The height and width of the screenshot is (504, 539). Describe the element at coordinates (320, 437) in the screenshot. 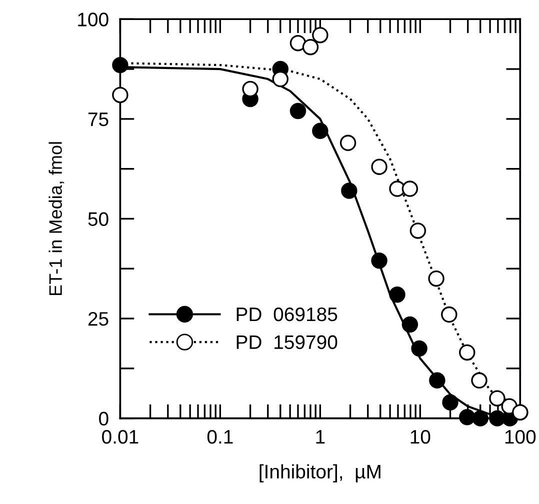

I see `x-tick-label: 1` at that location.